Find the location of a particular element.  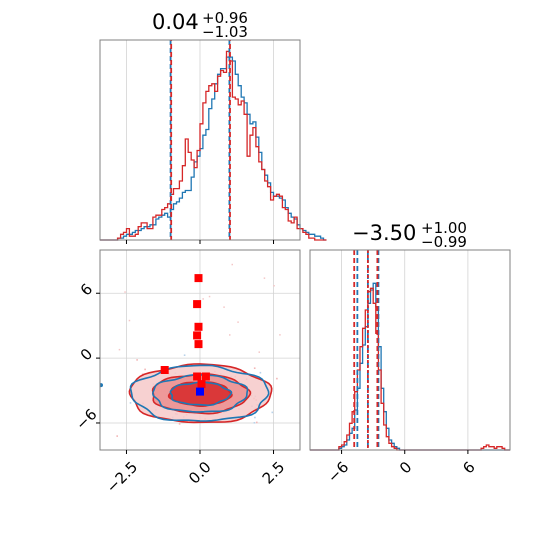

param1-median: 0.04 is located at coordinates (175, 22).